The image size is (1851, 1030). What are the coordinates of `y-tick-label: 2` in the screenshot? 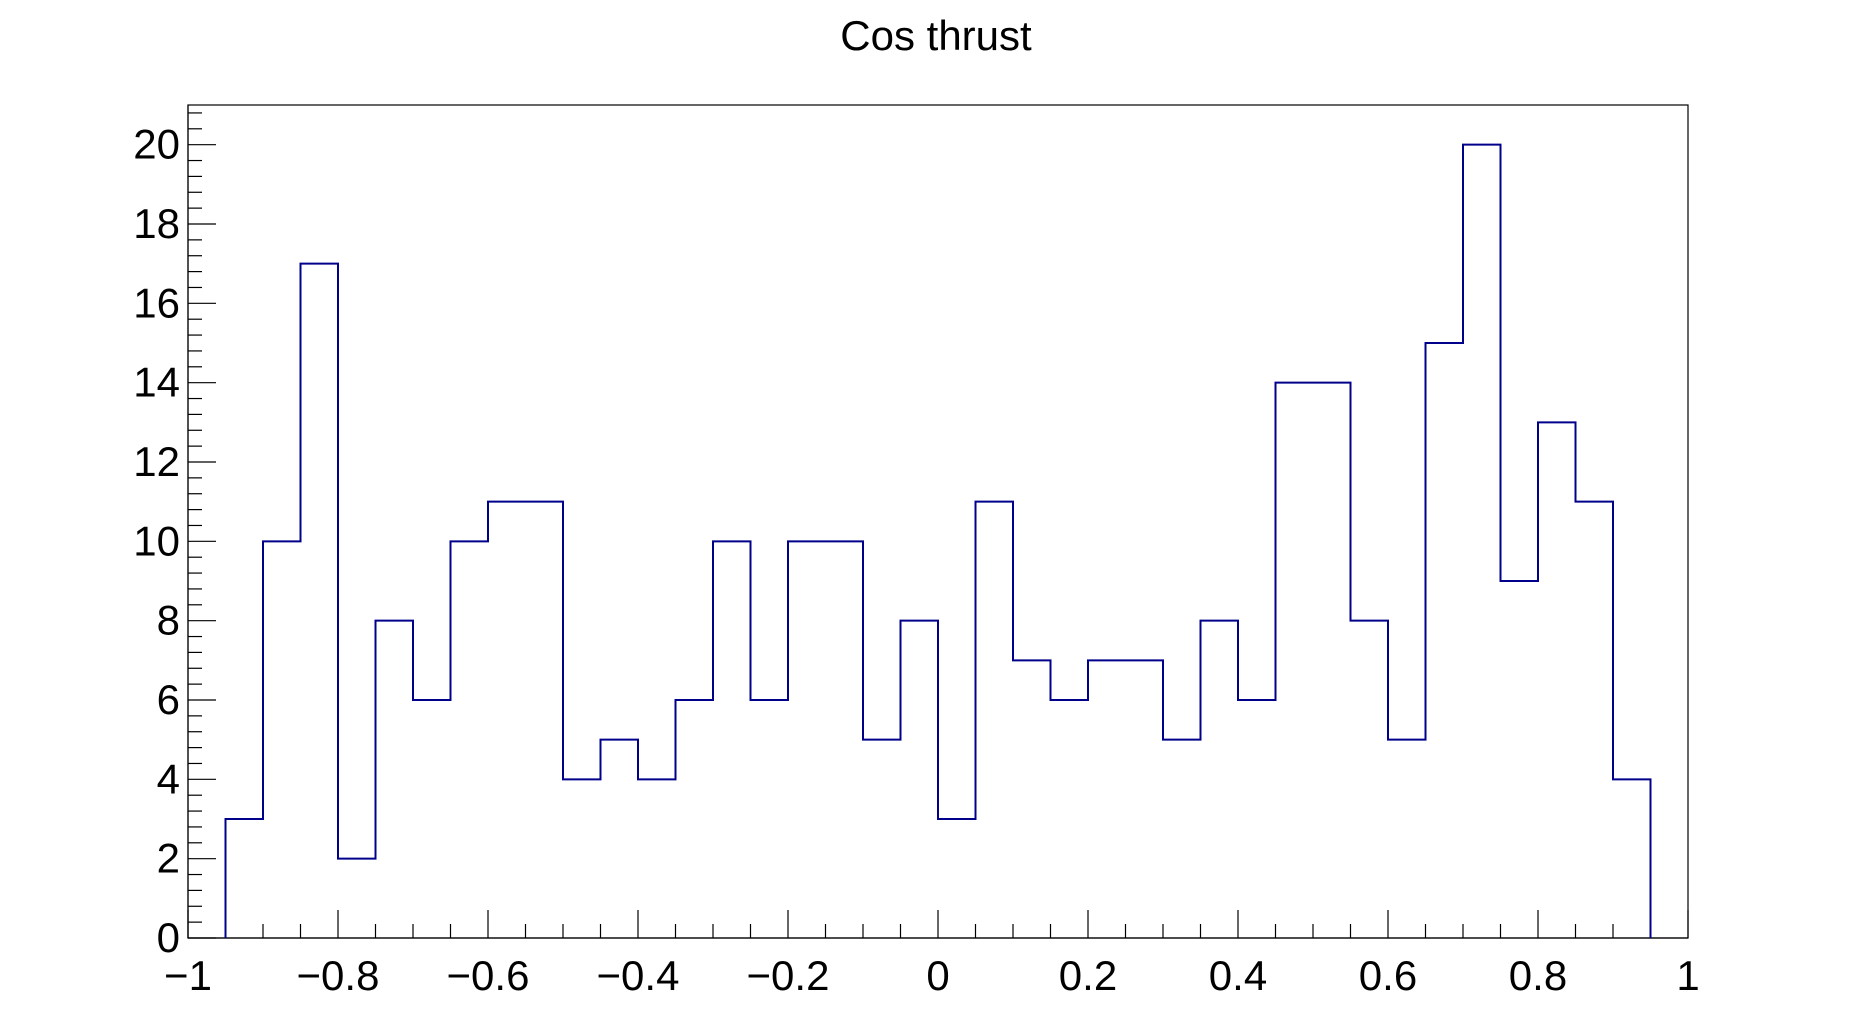 It's located at (168, 858).